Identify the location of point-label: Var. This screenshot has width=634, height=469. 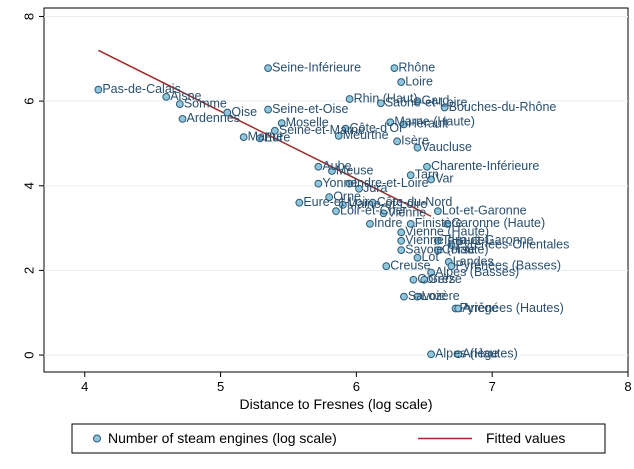
(444, 179).